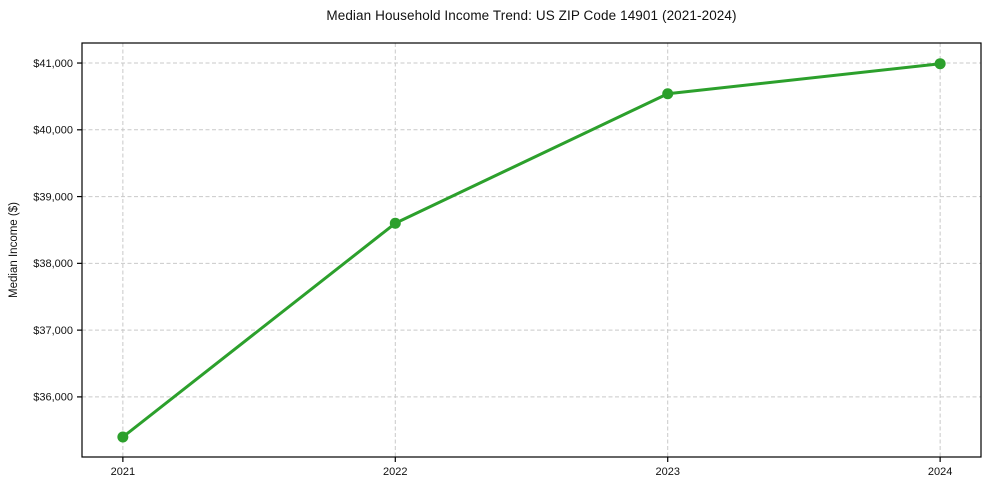  Describe the element at coordinates (53, 398) in the screenshot. I see `y-tick-label: $36,000` at that location.